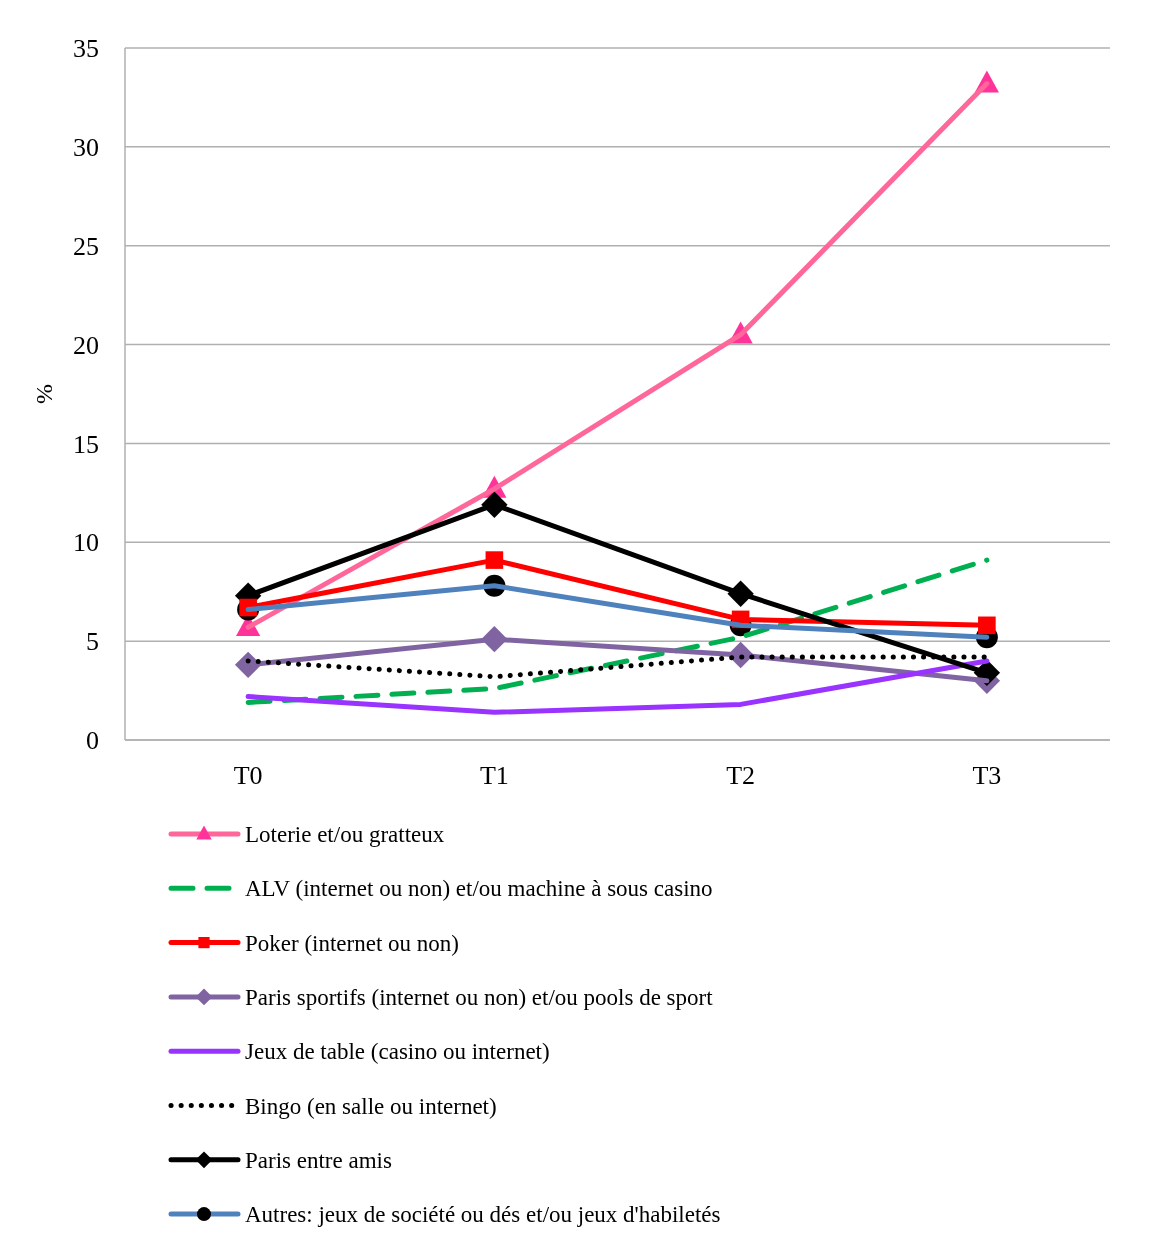 Image resolution: width=1164 pixels, height=1252 pixels. I want to click on y-axis-title: %, so click(44, 394).